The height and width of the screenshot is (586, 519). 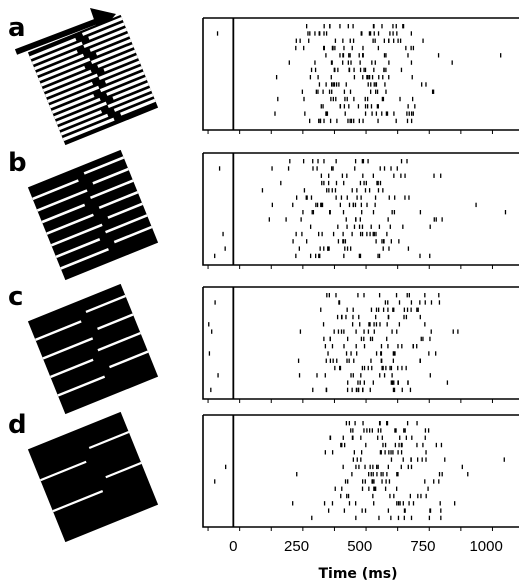 What do you see at coordinates (233, 546) in the screenshot?
I see `x-tick-label: 0` at bounding box center [233, 546].